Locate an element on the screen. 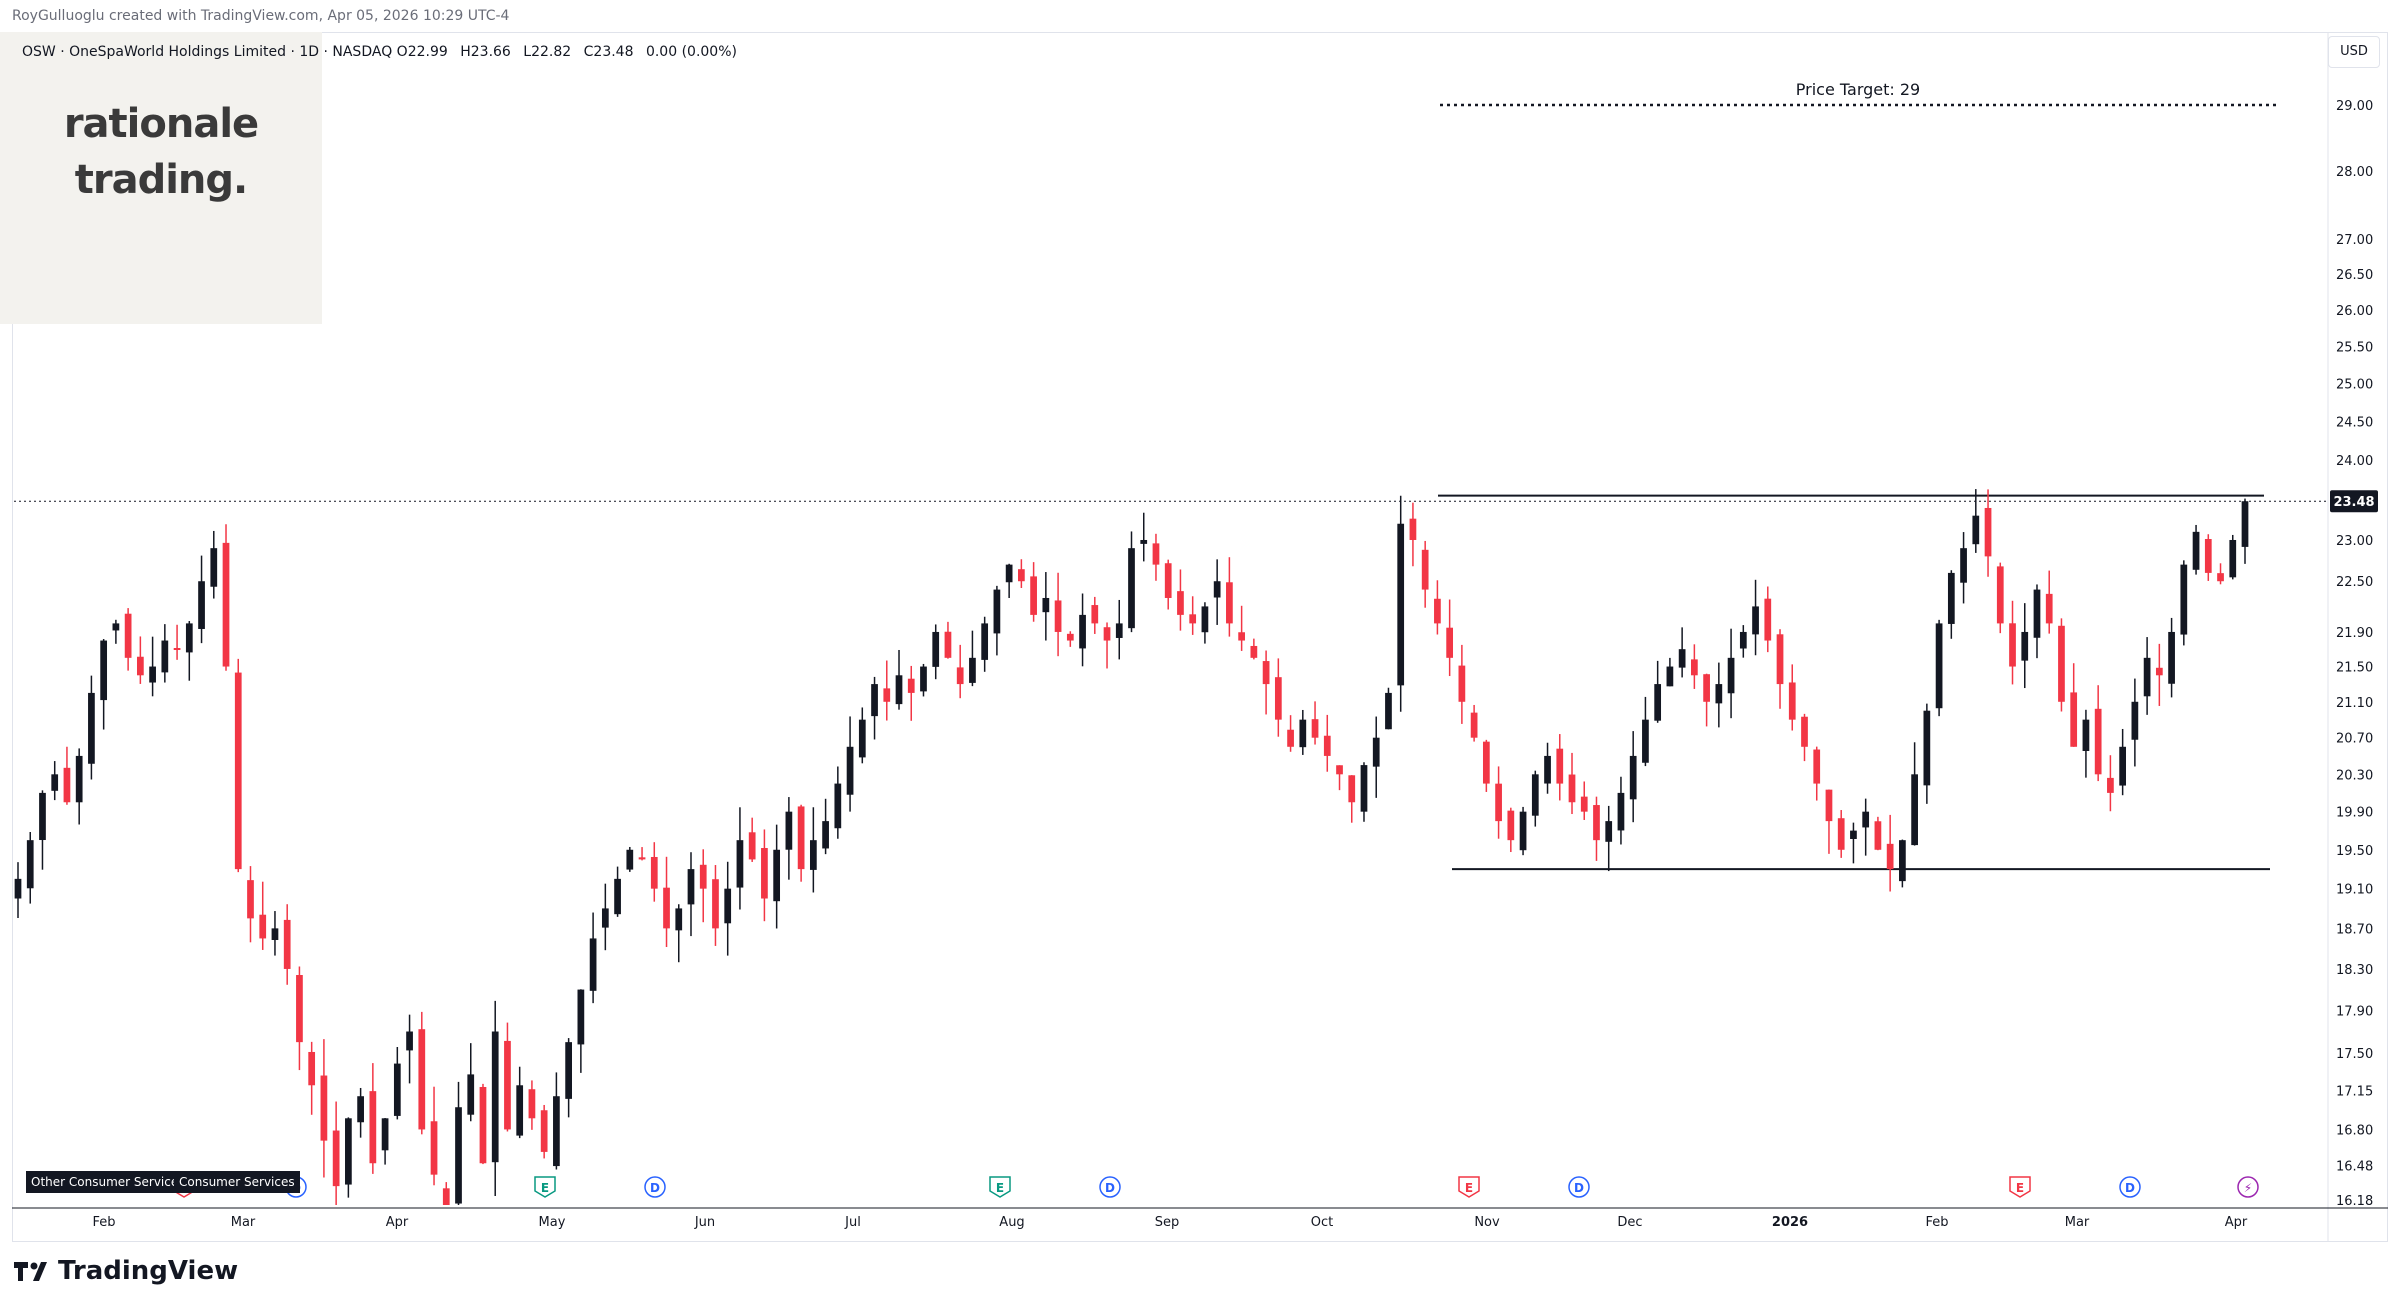 This screenshot has height=1310, width=2400. y-tick-label: 21.90 is located at coordinates (2354, 633).